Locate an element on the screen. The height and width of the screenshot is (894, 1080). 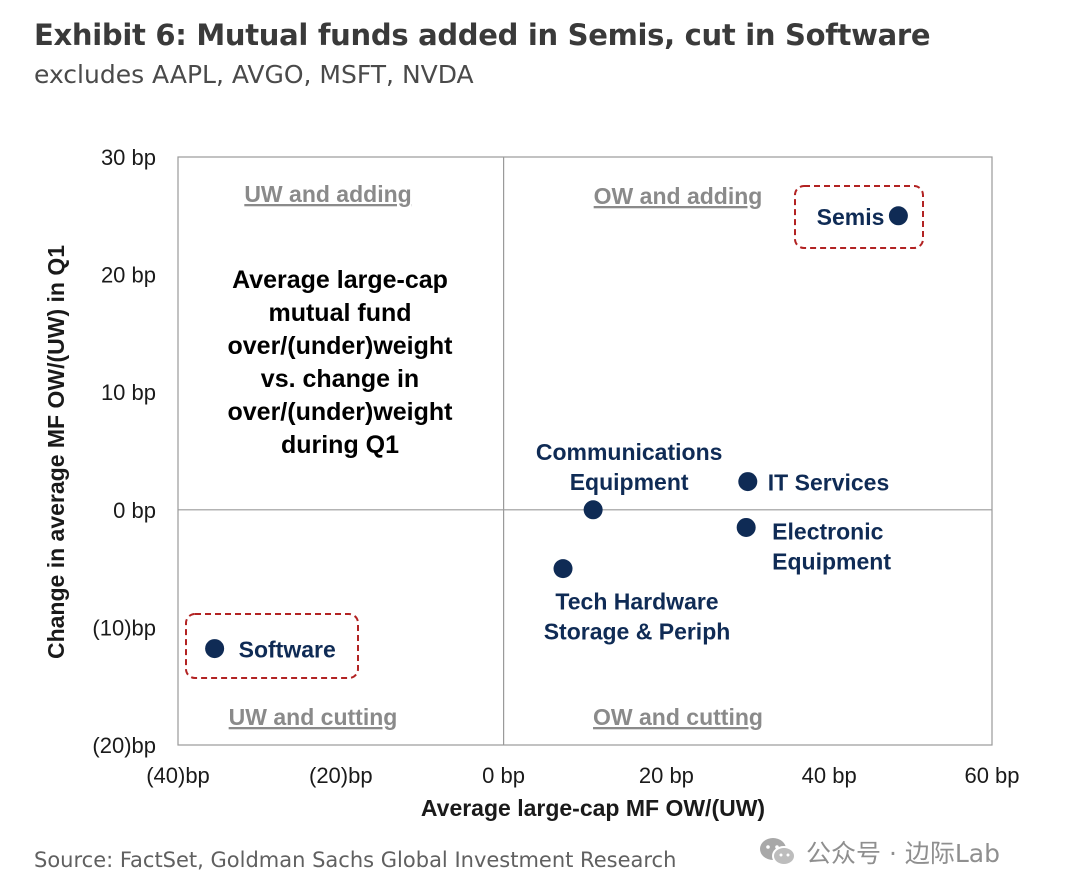
watermark: 公众号 · 边际Lab is located at coordinates (879, 852).